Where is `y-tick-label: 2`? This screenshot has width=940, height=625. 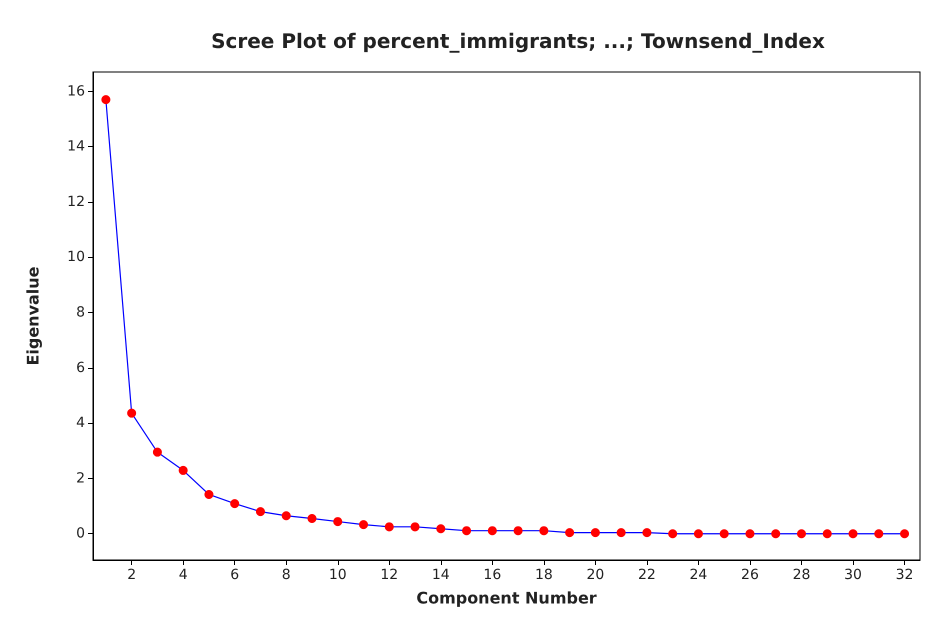 y-tick-label: 2 is located at coordinates (80, 478).